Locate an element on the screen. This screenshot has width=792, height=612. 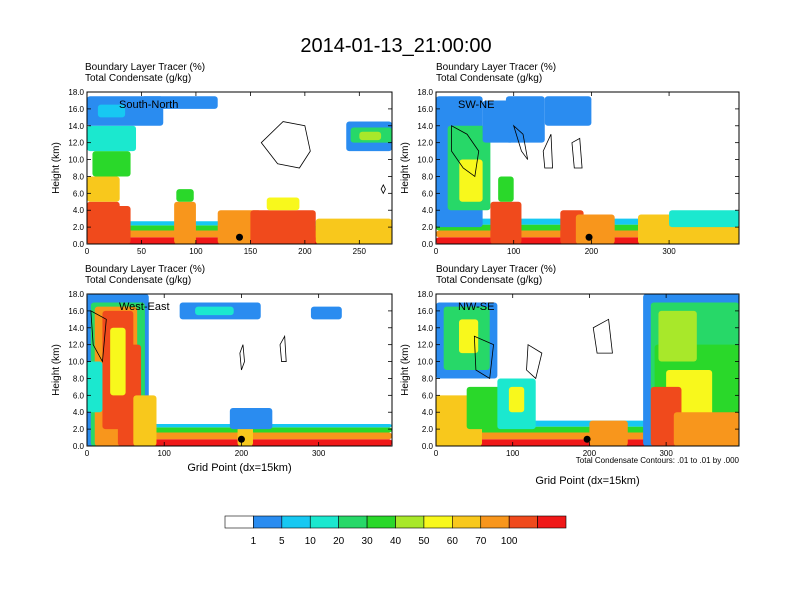
y-axis-label: Height (km) is located at coordinates (405, 370).